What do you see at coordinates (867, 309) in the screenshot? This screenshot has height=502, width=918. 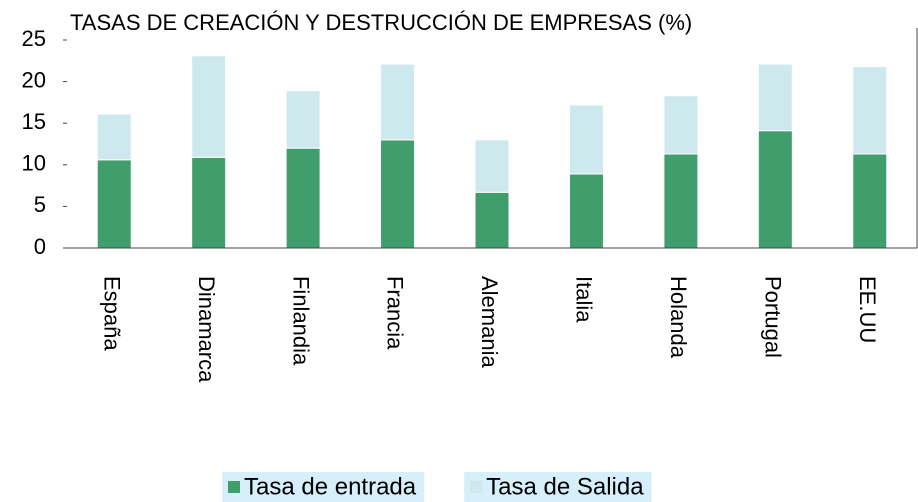 I see `x-tick-label: EE.UU` at bounding box center [867, 309].